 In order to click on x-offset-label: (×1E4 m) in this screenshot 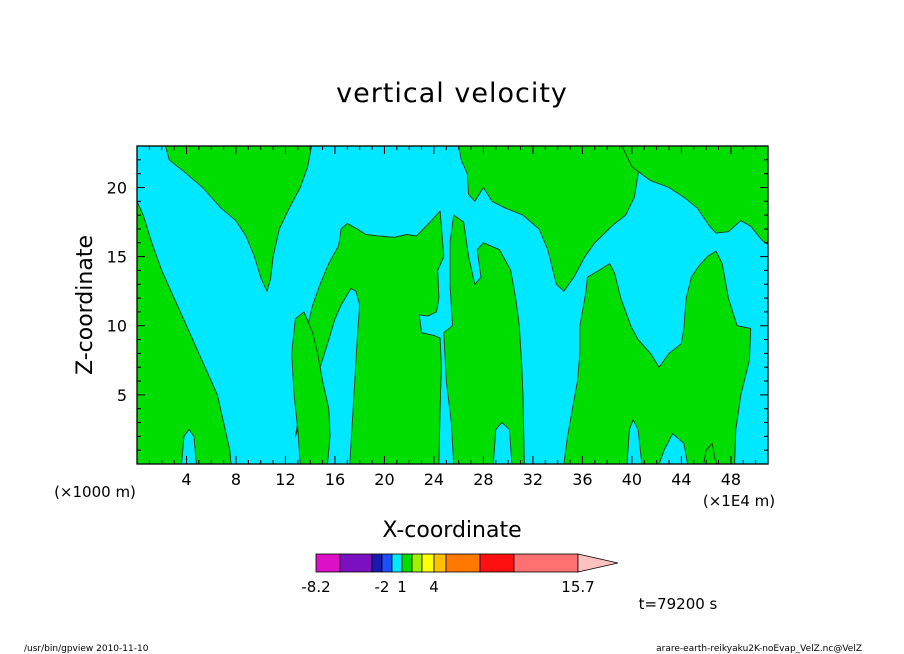, I will do `click(739, 501)`.